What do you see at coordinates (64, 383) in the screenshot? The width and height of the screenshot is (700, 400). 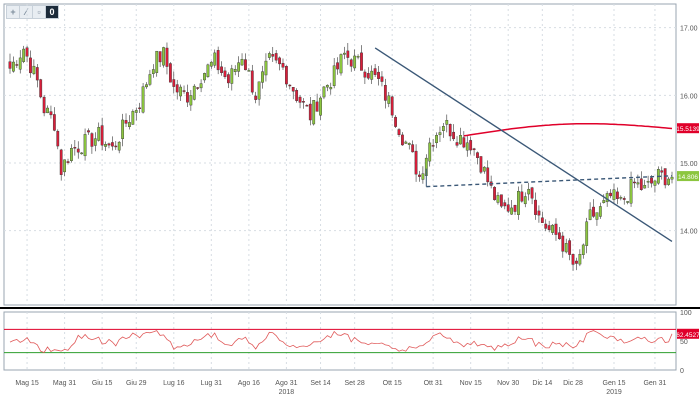 I see `x-tick-label: Mag 31` at bounding box center [64, 383].